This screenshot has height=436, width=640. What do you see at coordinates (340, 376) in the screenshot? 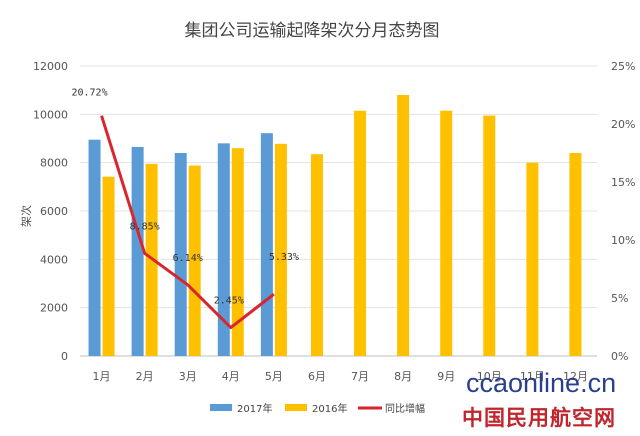
I see `x-axis-ticks: 1月 2月 3月 4月 5月 6月 7月 8月 9月 10月 11月 12月` at bounding box center [340, 376].